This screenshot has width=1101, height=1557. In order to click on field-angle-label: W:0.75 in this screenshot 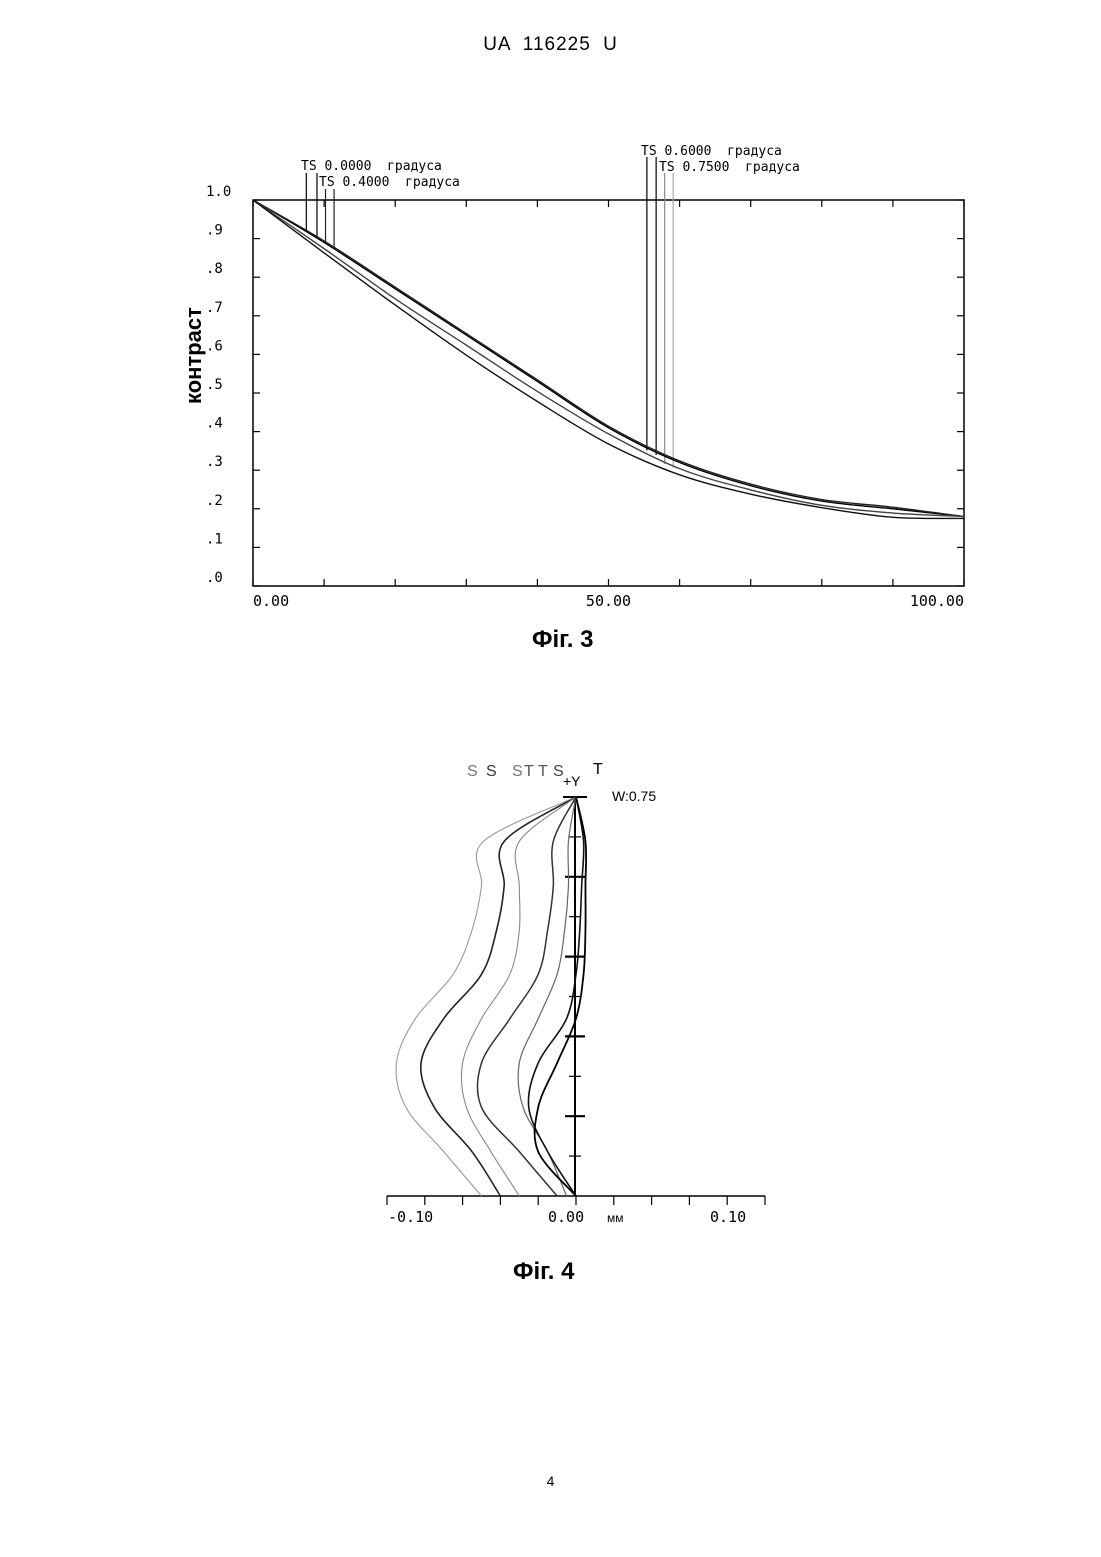, I will do `click(634, 796)`.